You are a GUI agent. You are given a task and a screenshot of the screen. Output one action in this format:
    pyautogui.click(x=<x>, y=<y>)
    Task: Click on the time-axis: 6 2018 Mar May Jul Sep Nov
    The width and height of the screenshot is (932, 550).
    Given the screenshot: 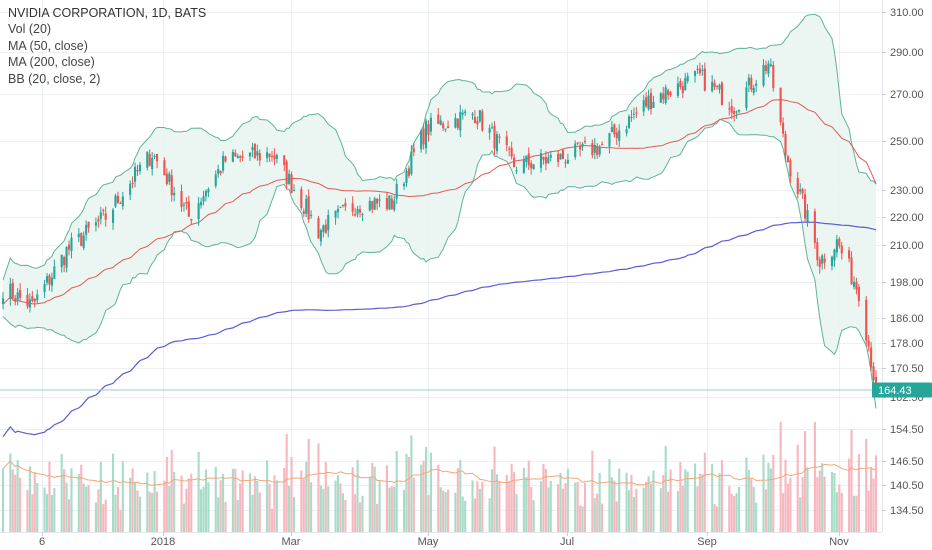 What is the action you would take?
    pyautogui.click(x=444, y=540)
    